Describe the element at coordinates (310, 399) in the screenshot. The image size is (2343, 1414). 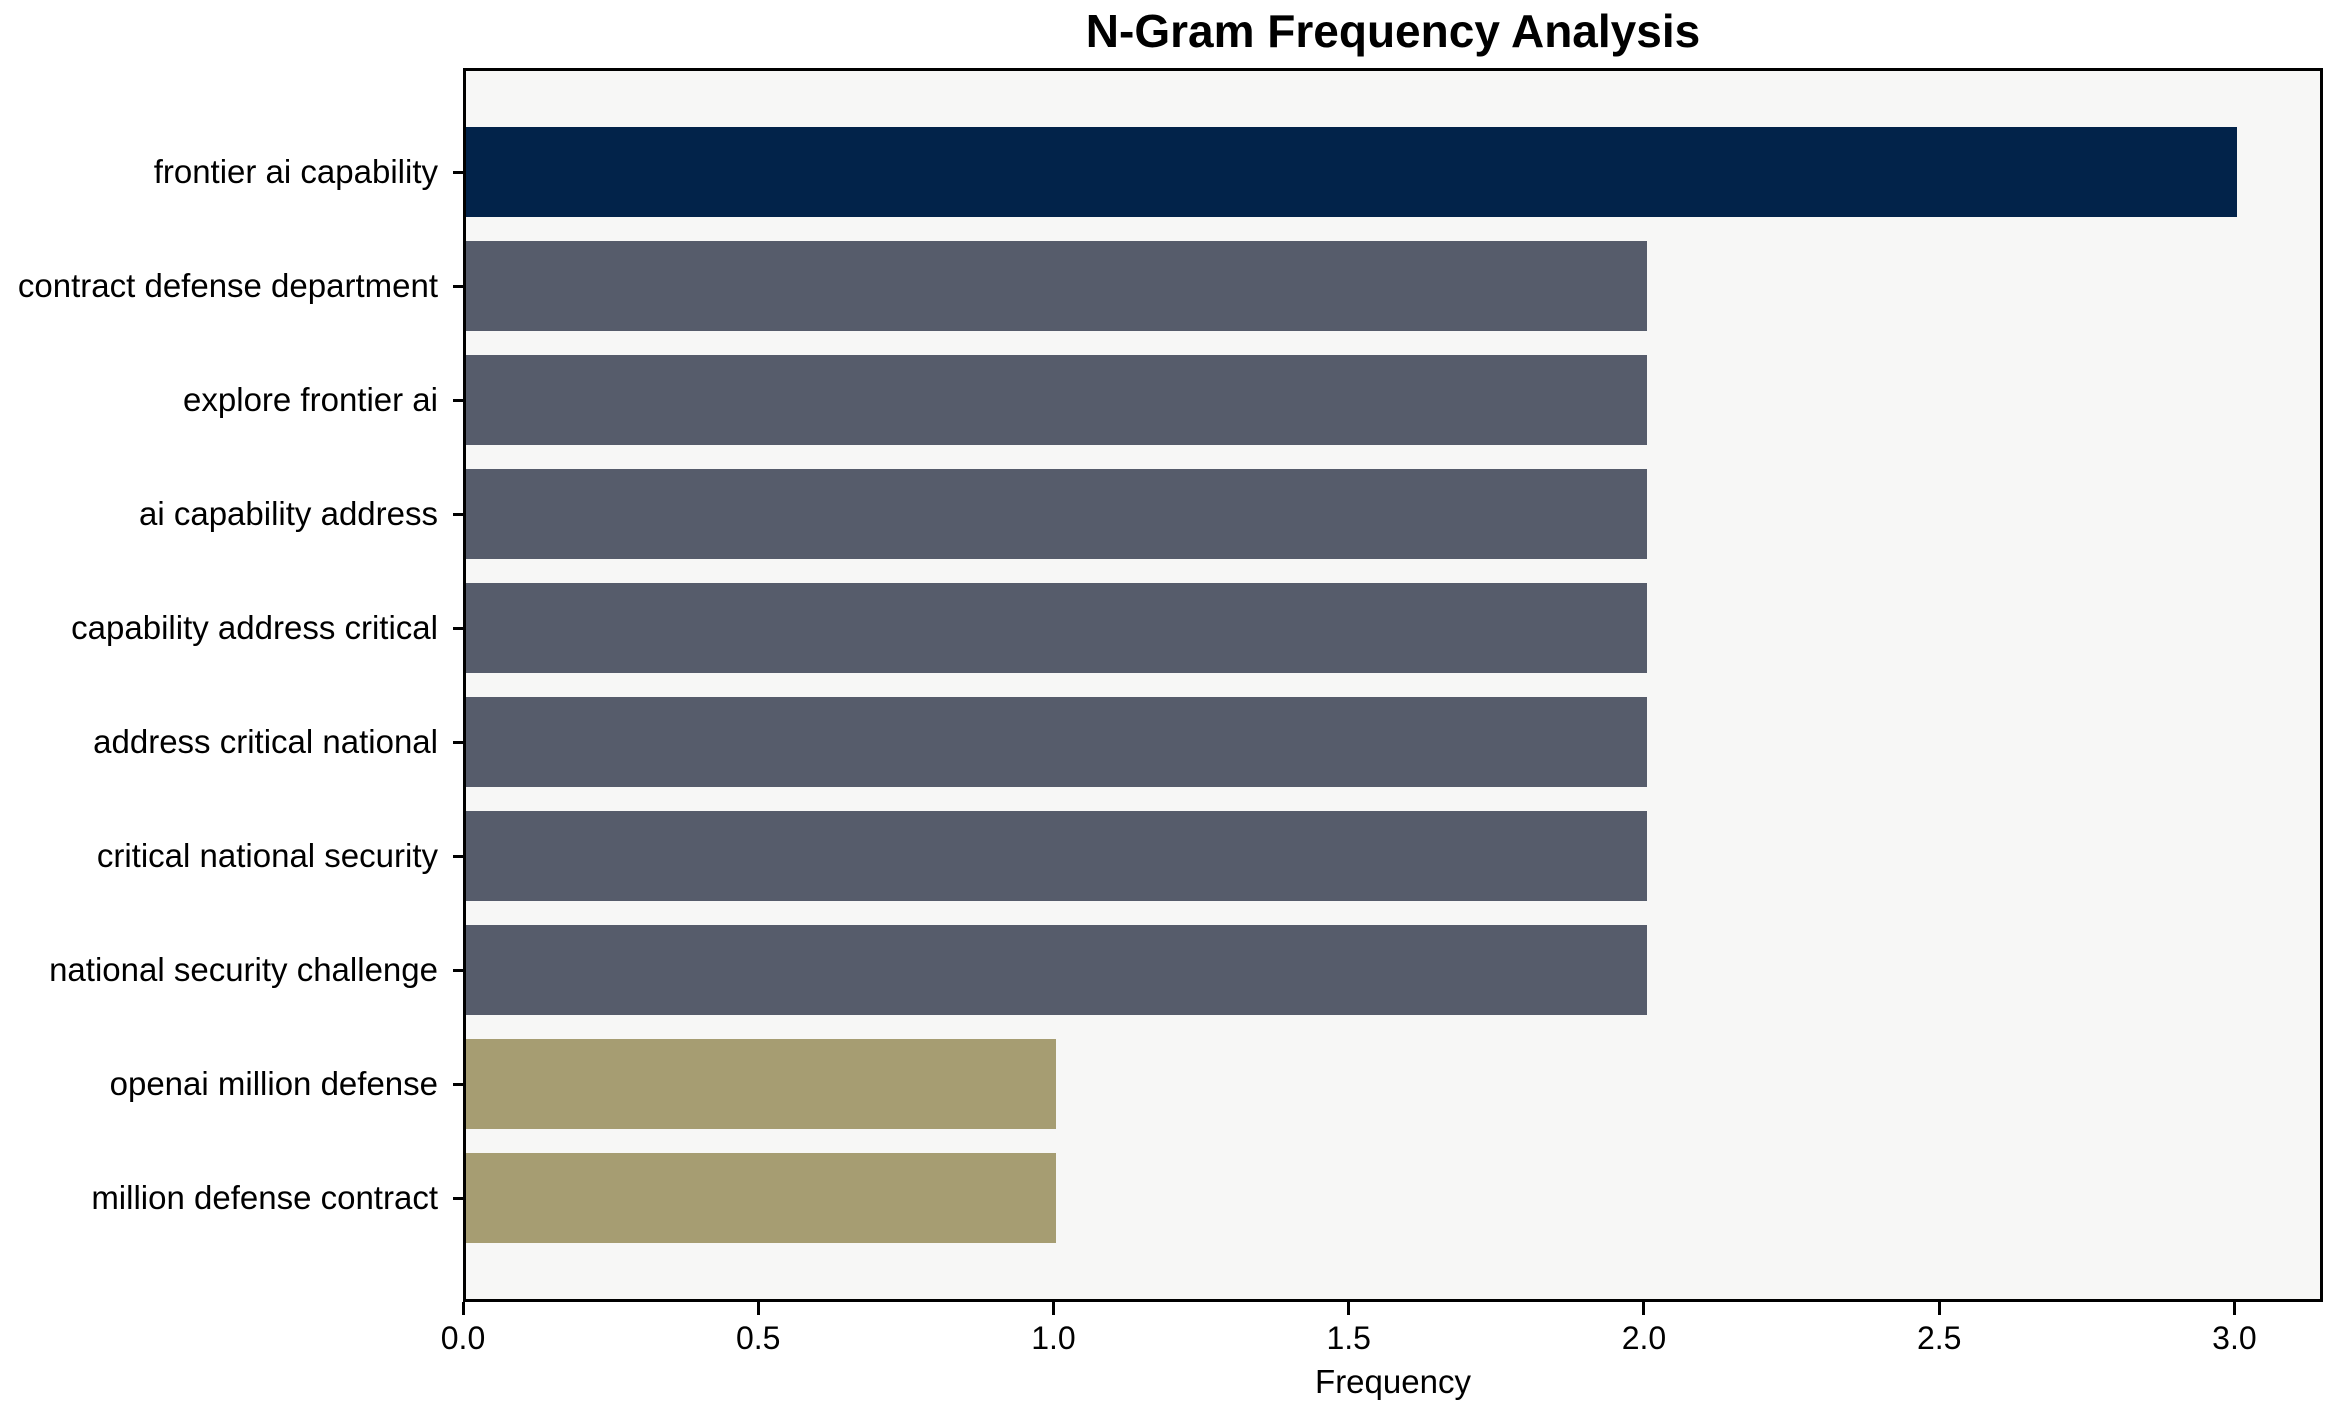
I see `y-tick-label: explore frontier ai` at that location.